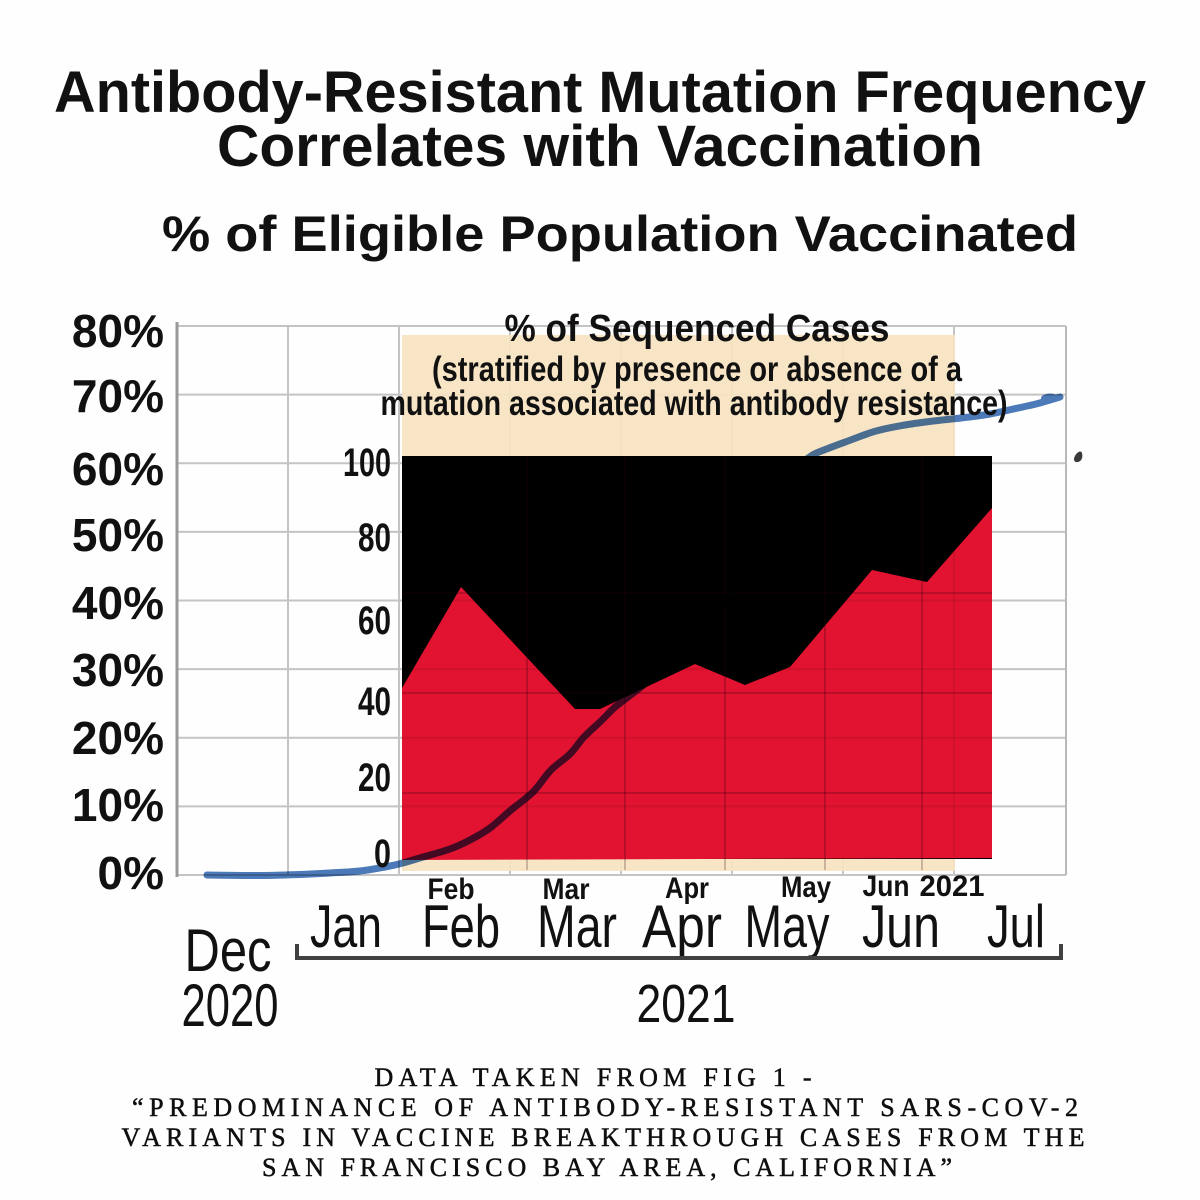 Image resolution: width=1200 pixels, height=1200 pixels. Describe the element at coordinates (367, 463) in the screenshot. I see `svg-text: 100` at that location.